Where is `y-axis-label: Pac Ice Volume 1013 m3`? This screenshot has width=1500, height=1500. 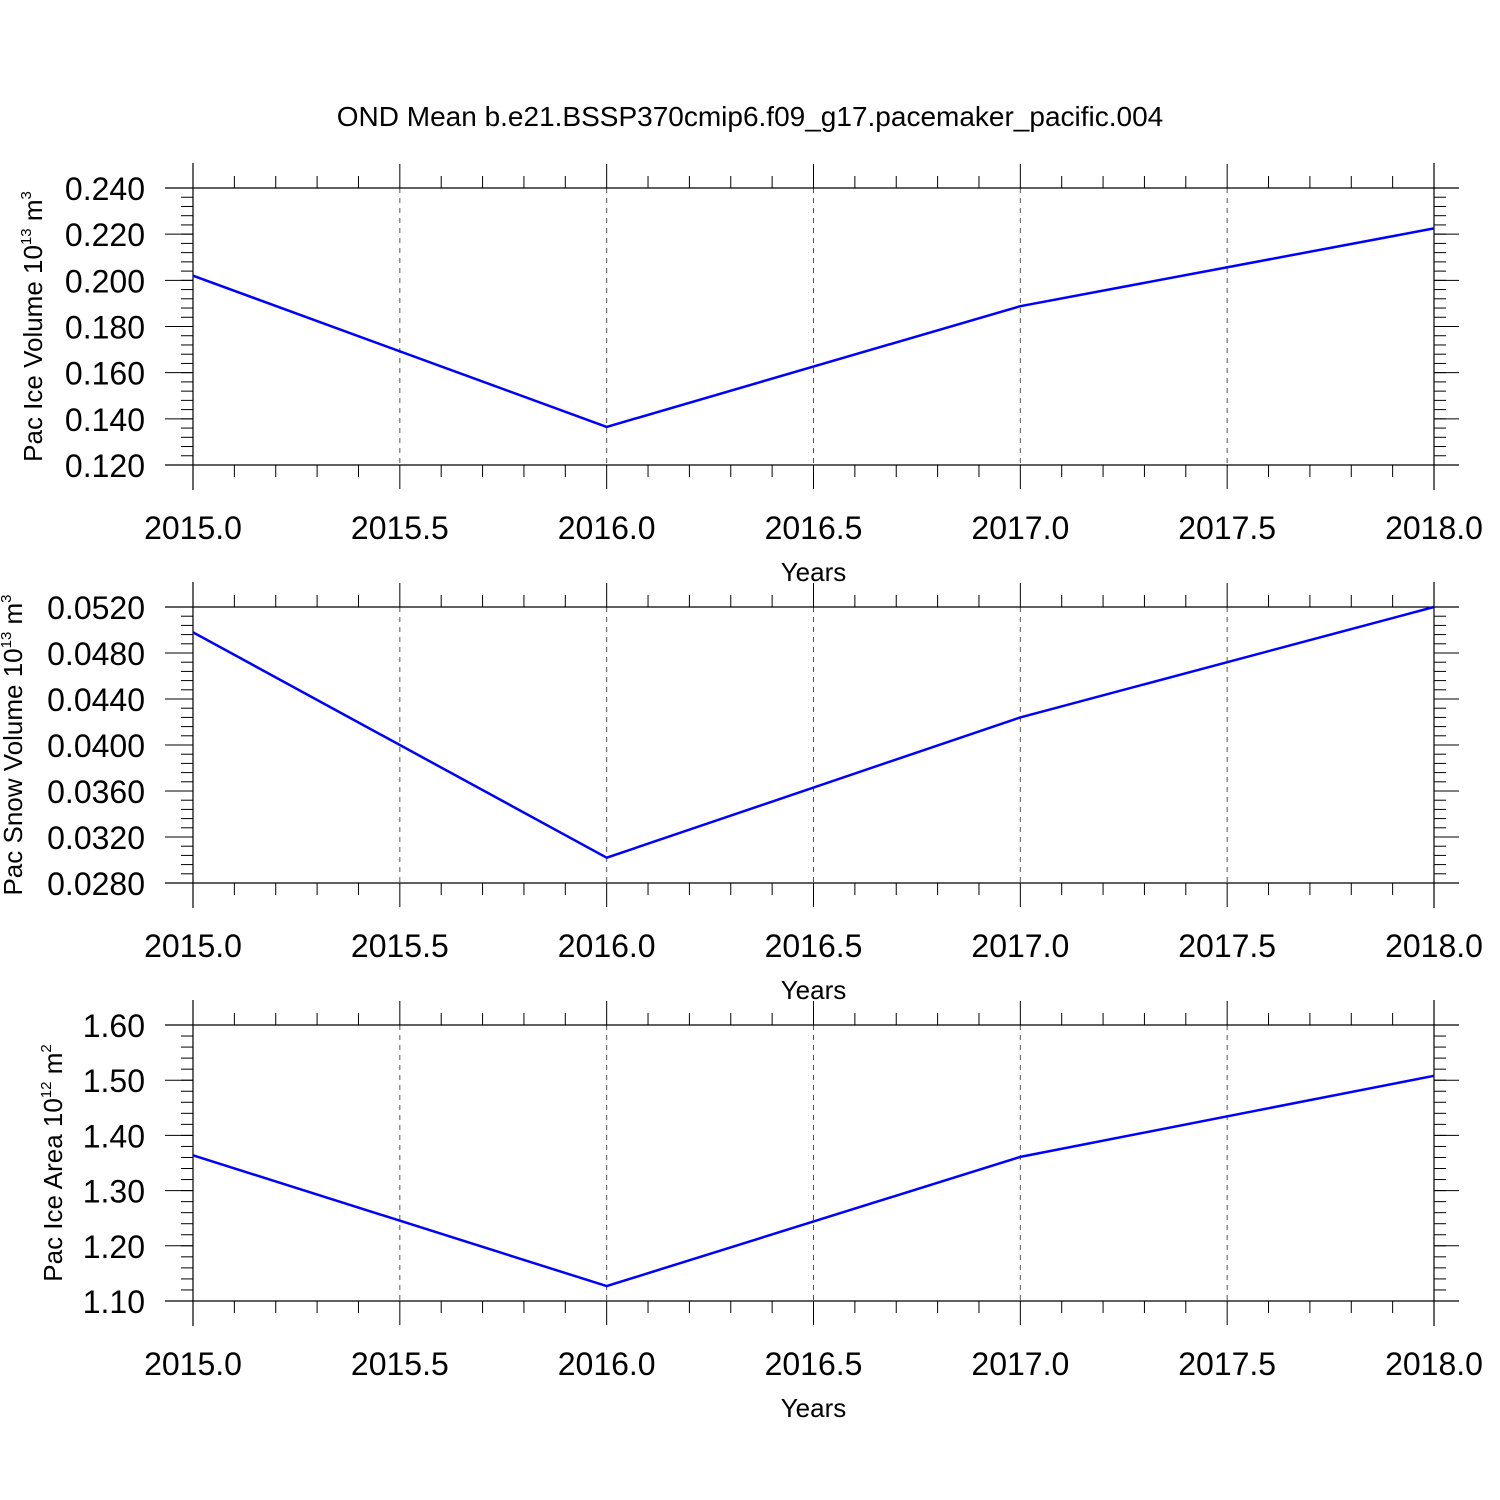
y-axis-label: Pac Ice Volume 1013 m3 is located at coordinates (33, 326).